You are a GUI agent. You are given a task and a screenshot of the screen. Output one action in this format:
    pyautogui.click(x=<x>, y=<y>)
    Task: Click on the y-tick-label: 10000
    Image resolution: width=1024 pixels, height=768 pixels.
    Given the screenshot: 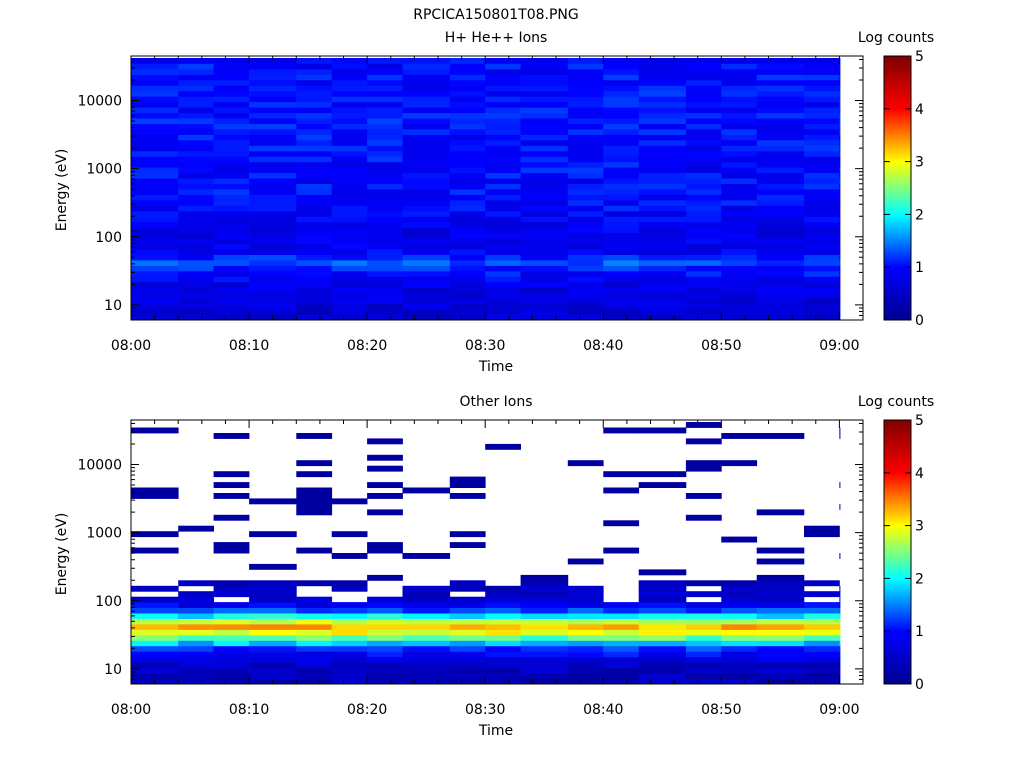 What is the action you would take?
    pyautogui.click(x=99, y=102)
    